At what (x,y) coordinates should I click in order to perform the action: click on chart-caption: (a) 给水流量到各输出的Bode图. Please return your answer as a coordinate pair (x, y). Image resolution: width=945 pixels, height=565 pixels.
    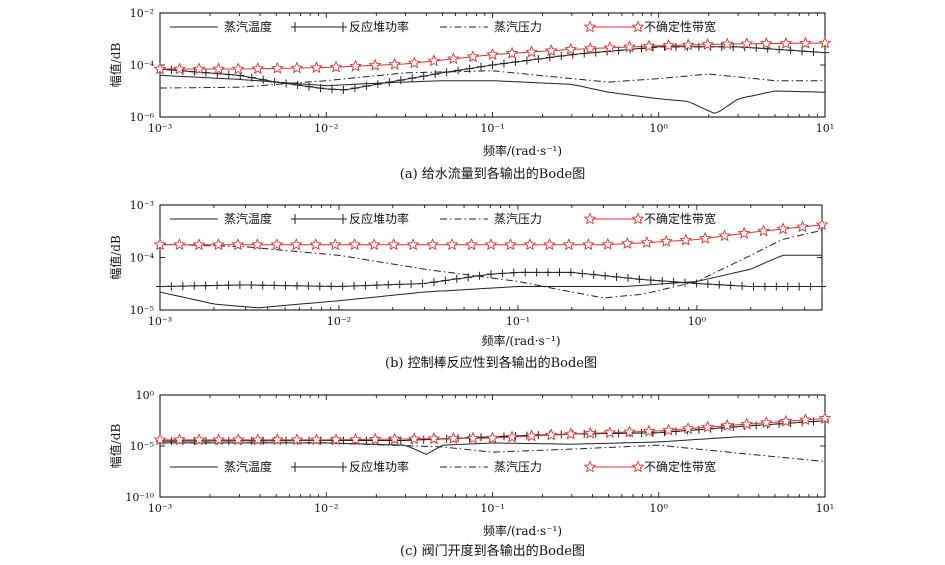
    Looking at the image, I should click on (492, 174).